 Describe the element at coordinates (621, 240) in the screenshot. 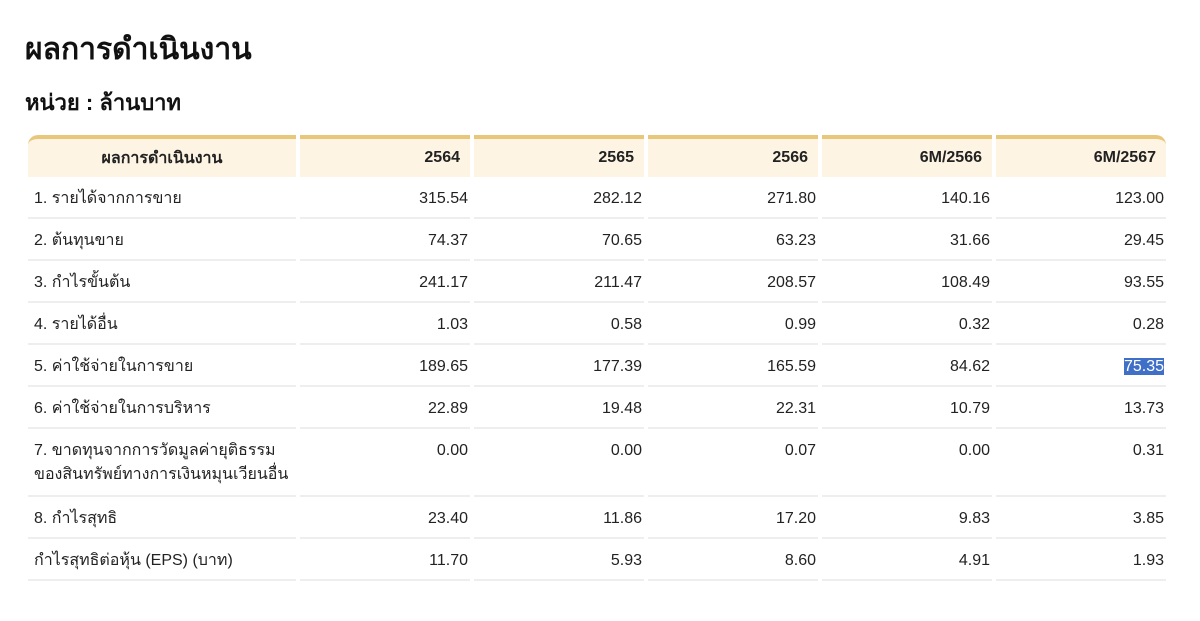

I see `cell-value: 70.65` at that location.